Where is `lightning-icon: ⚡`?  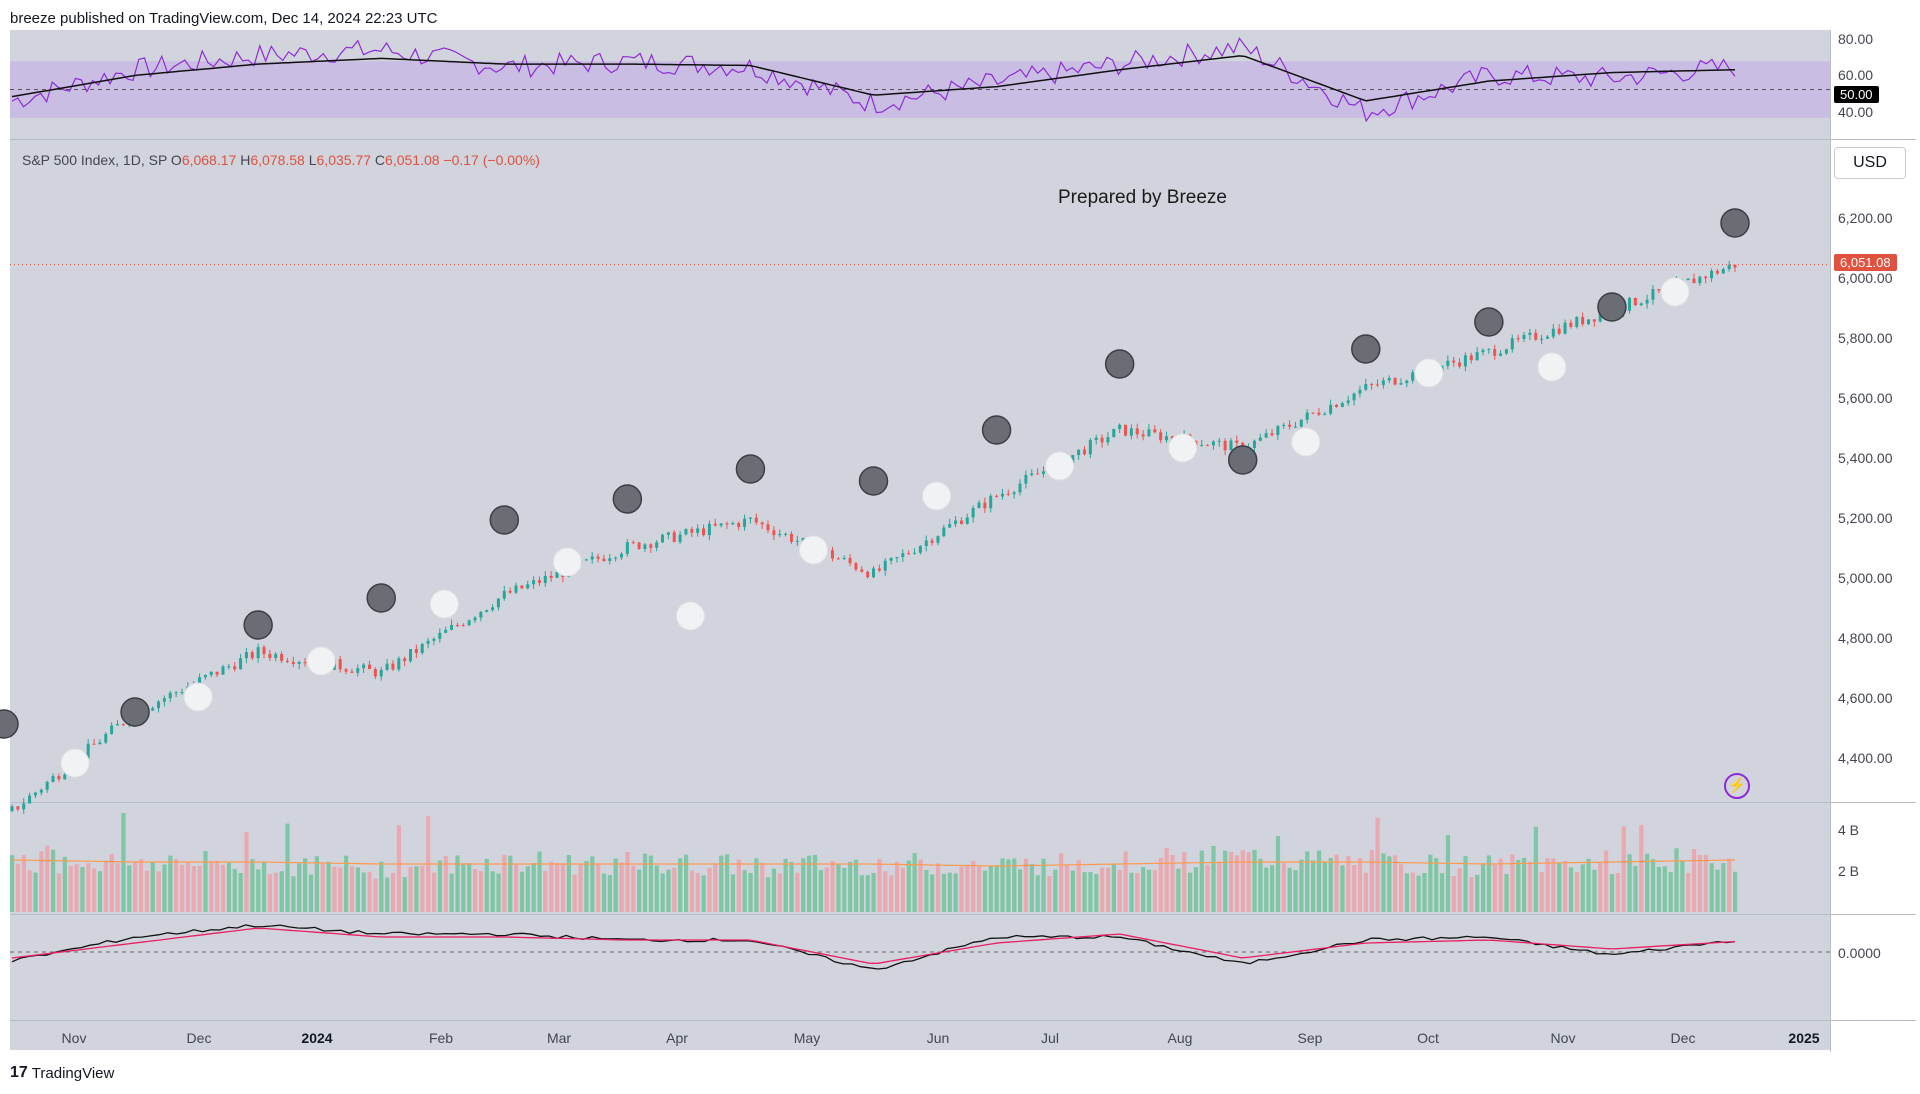
lightning-icon: ⚡ is located at coordinates (1737, 786).